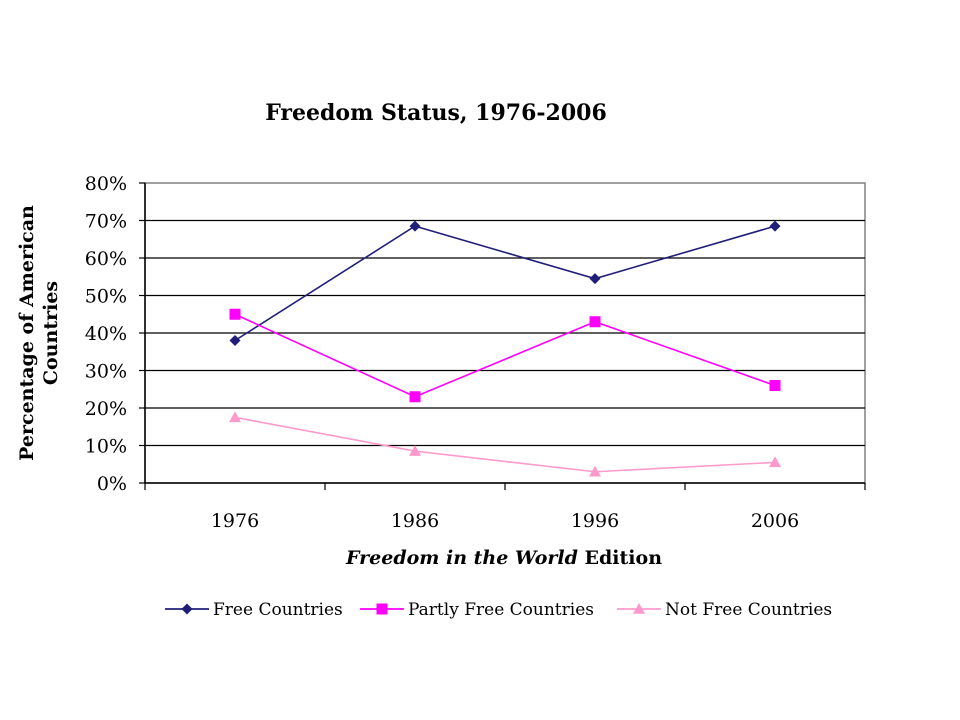 Image resolution: width=960 pixels, height=720 pixels. I want to click on legend-item: Partly Free Countries, so click(477, 610).